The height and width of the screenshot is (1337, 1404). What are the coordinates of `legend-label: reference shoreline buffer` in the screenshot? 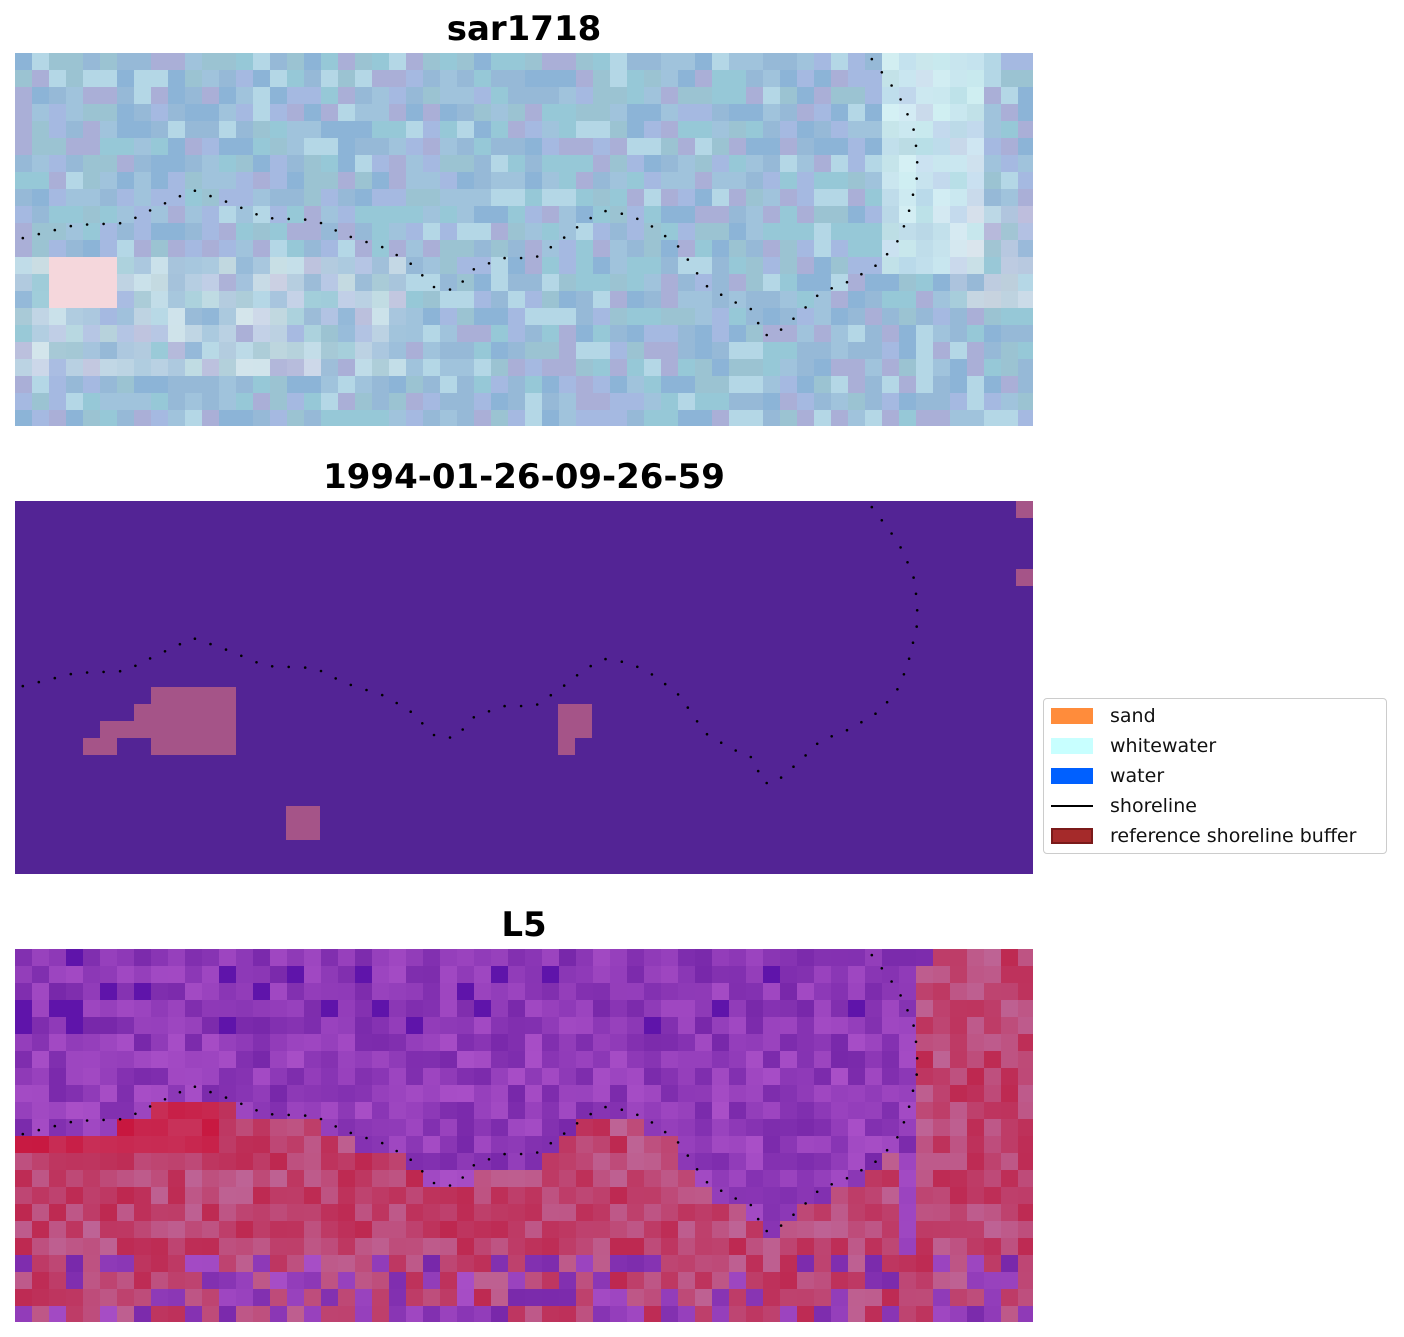 It's located at (1233, 836).